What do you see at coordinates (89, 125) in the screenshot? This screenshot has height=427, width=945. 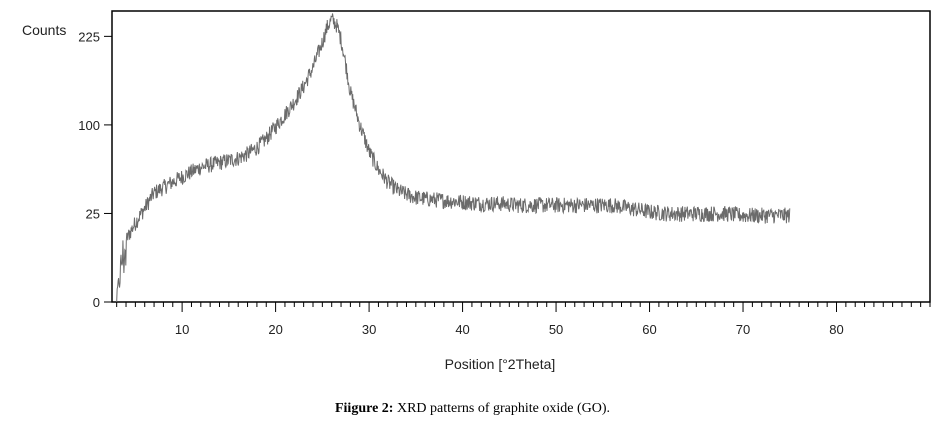 I see `y-tick-label: 100` at bounding box center [89, 125].